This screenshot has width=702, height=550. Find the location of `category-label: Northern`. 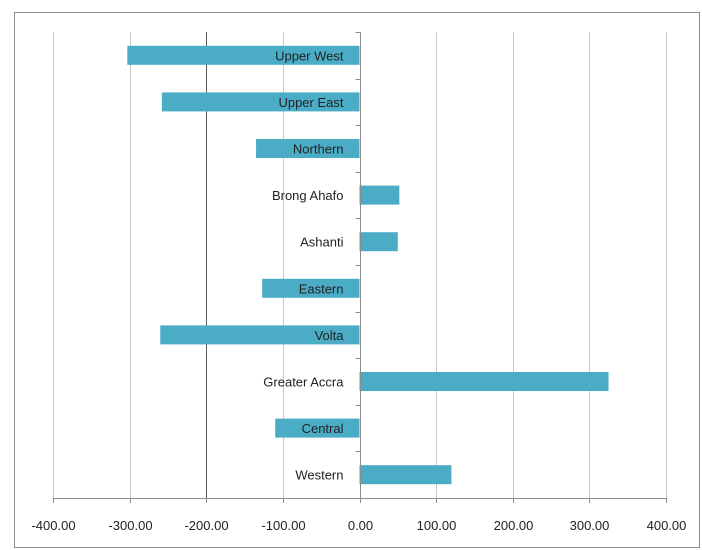

category-label: Northern is located at coordinates (318, 149).